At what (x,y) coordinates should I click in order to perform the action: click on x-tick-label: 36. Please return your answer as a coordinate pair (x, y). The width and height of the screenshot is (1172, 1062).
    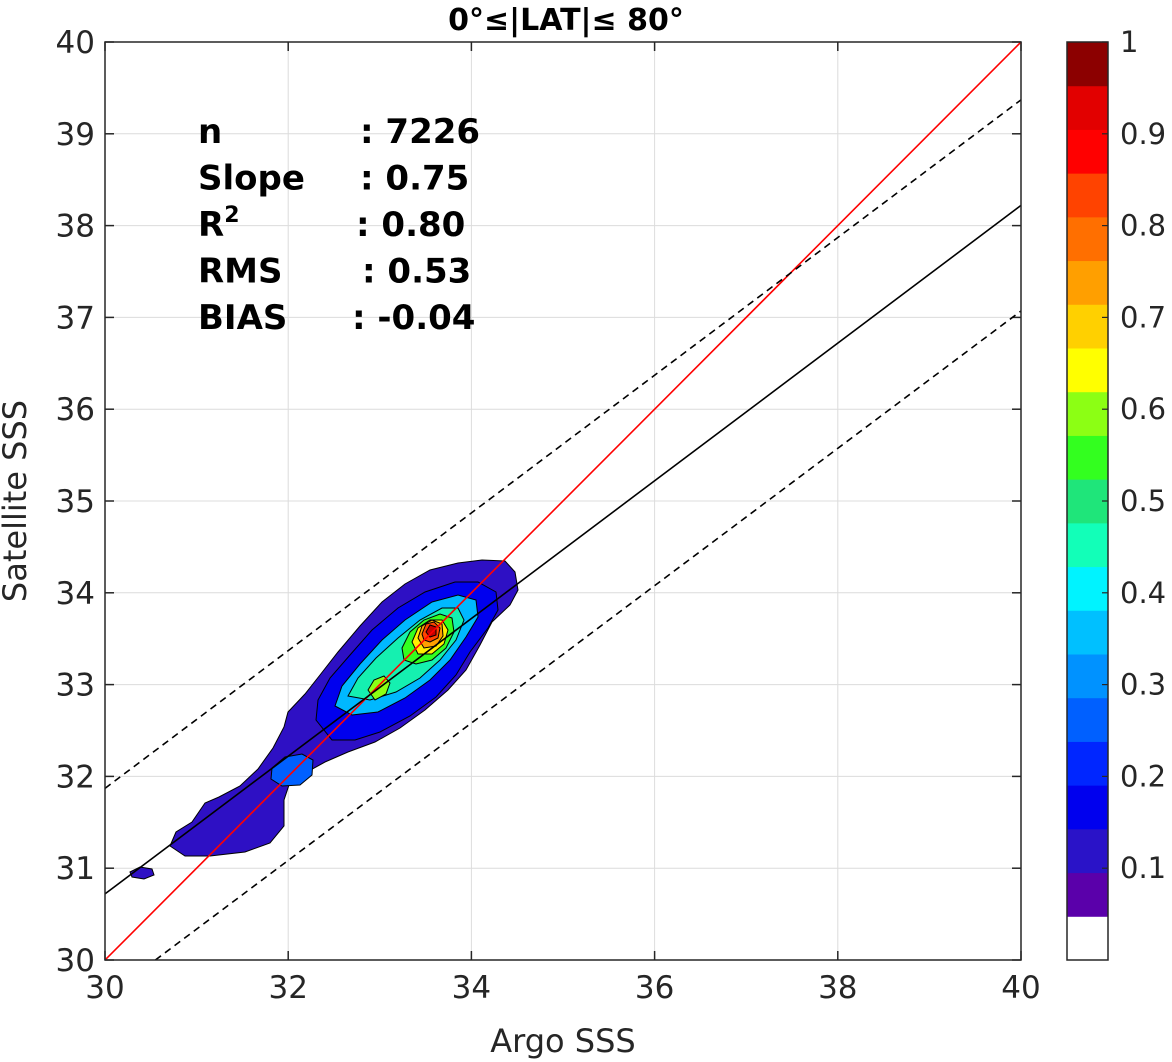
    Looking at the image, I should click on (654, 988).